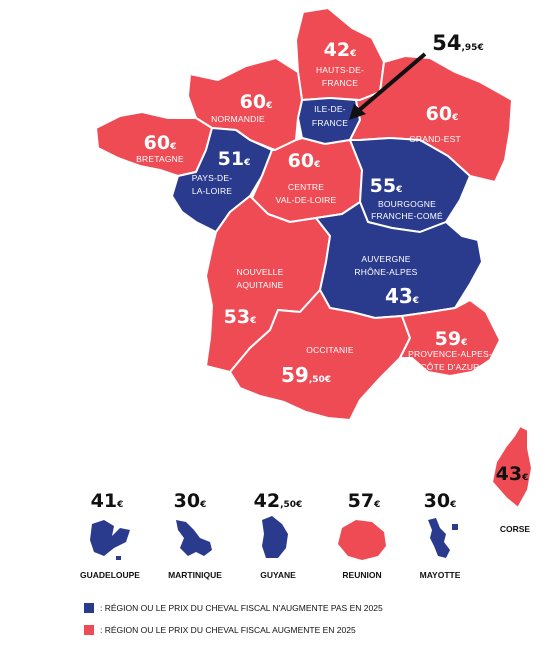  Describe the element at coordinates (306, 200) in the screenshot. I see `label-centre-2: VAL-DE-LOIRE` at that location.